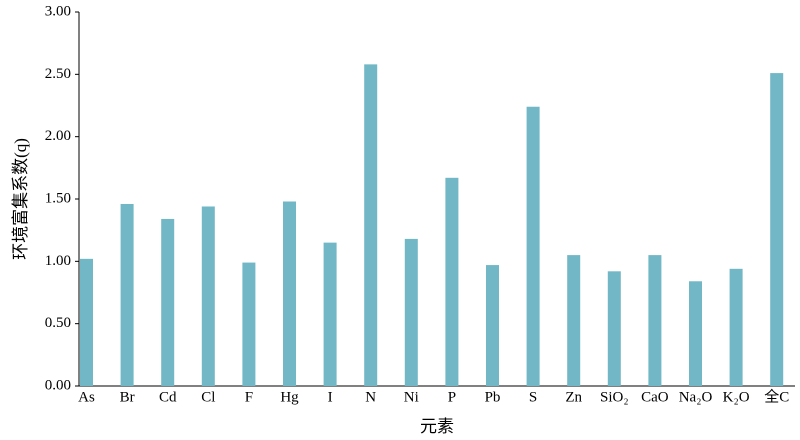  I want to click on y-tick-label: 2.50, so click(58, 74).